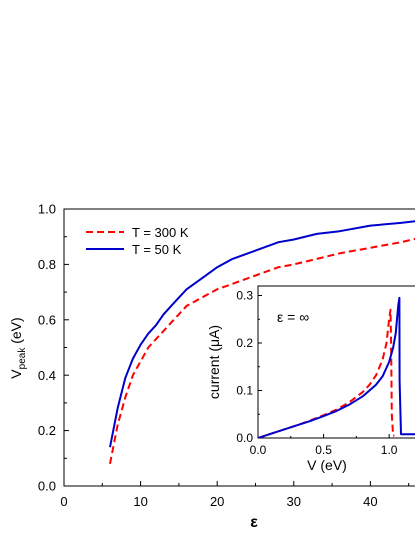 The width and height of the screenshot is (415, 537). Describe the element at coordinates (254, 522) in the screenshot. I see `main-x-axis-label: ε` at that location.